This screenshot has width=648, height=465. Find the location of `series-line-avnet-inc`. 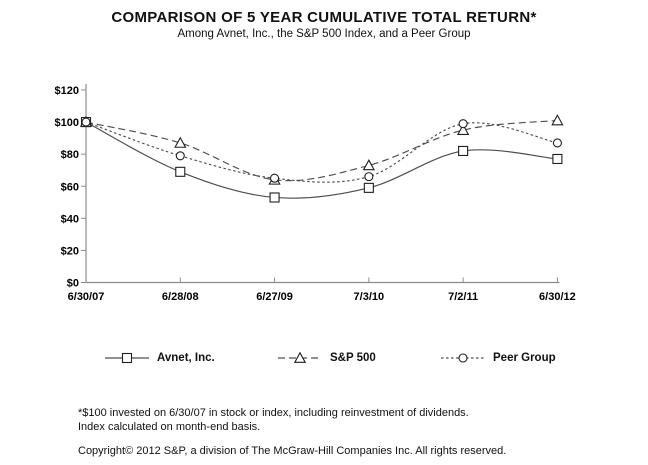

series-line-avnet-inc is located at coordinates (321, 160).